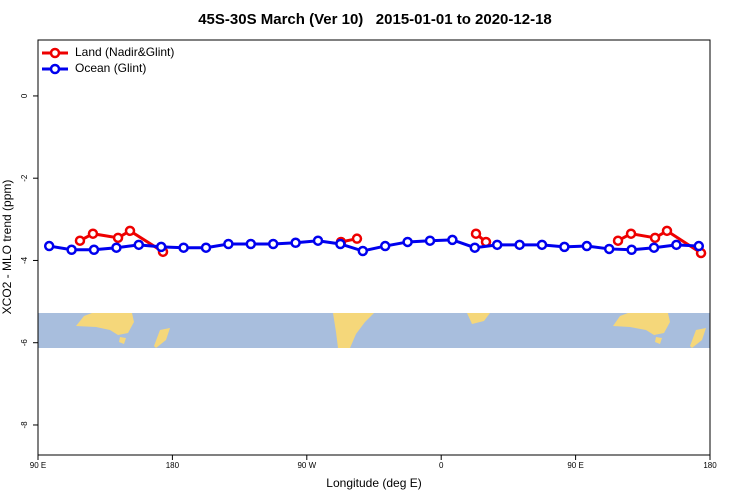  What do you see at coordinates (24, 343) in the screenshot?
I see `y-tick-label: -6` at bounding box center [24, 343].